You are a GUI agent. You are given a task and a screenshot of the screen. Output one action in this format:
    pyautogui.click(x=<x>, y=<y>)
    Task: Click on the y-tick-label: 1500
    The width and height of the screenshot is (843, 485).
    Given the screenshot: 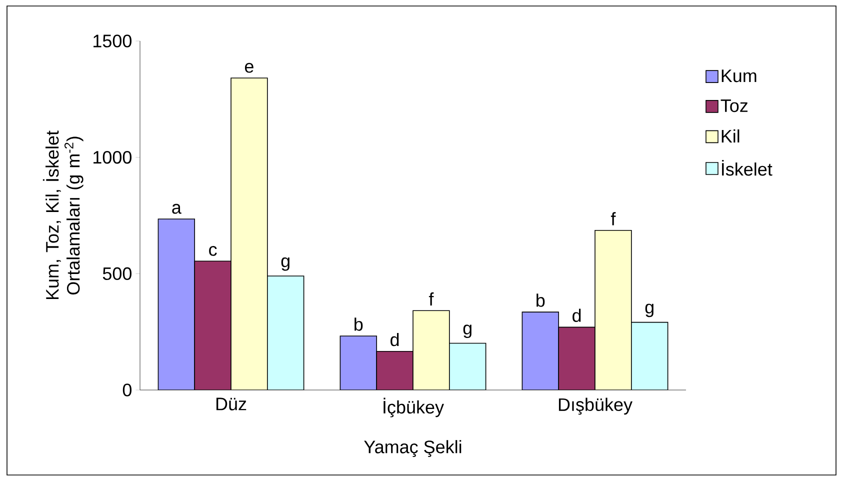 What is the action you would take?
    pyautogui.click(x=113, y=41)
    